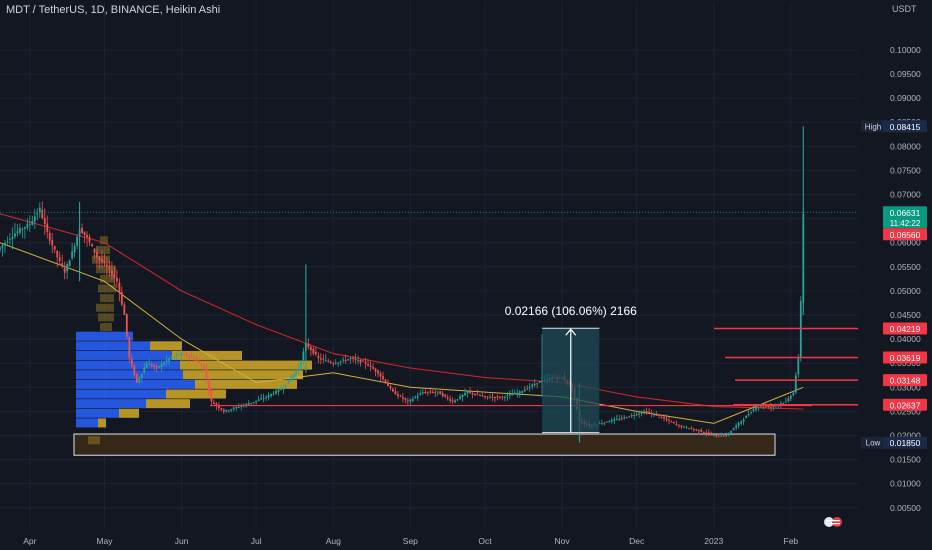 The height and width of the screenshot is (550, 932). What do you see at coordinates (905, 460) in the screenshot?
I see `y-tick-label-17: 0.01500` at bounding box center [905, 460].